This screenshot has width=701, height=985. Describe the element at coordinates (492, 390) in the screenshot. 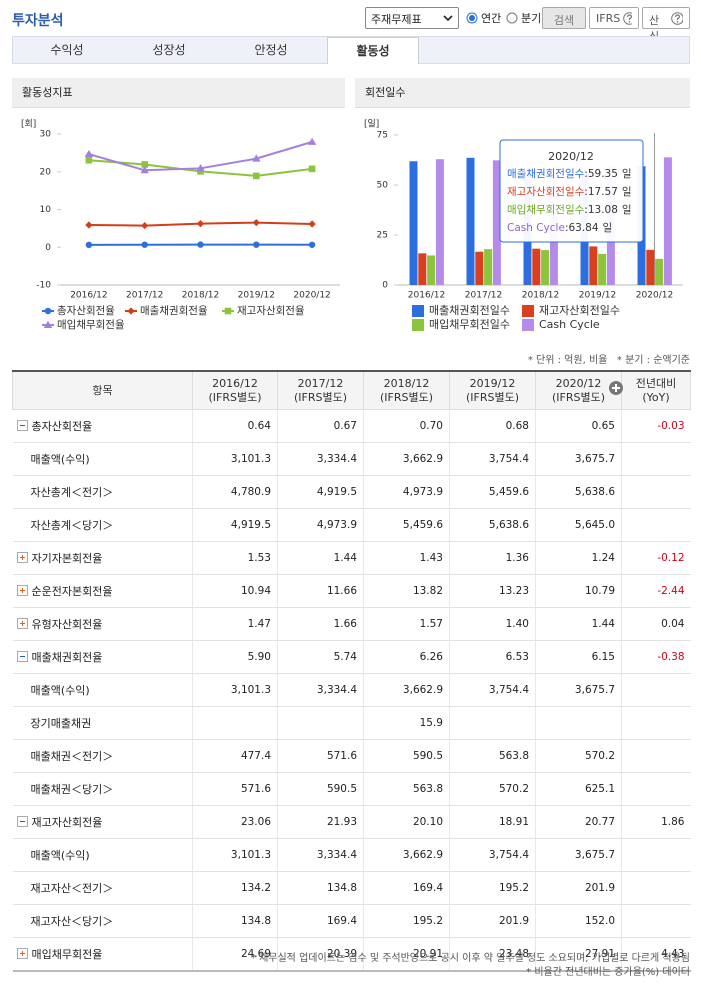

I see `column-header: 2019/12 (IFRS별도)` at that location.